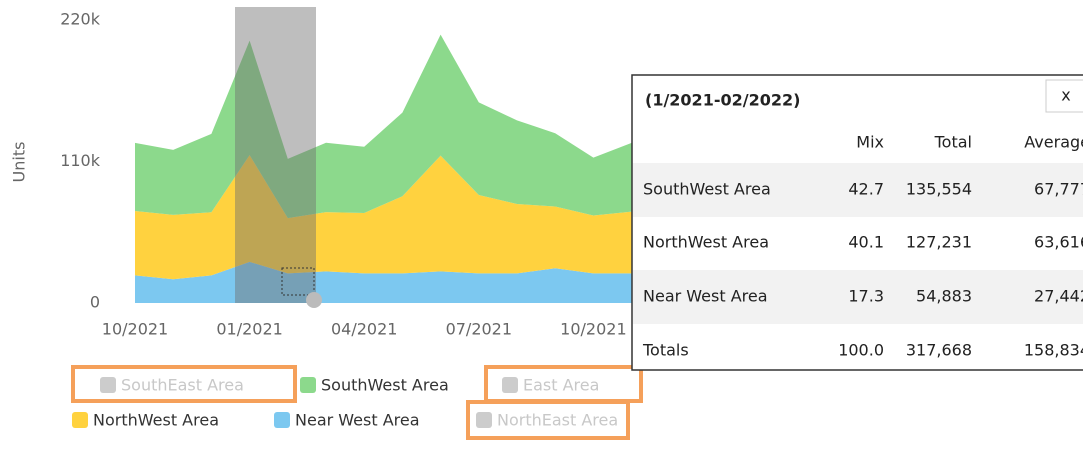  What do you see at coordinates (19, 162) in the screenshot?
I see `y-axis-label: Units` at bounding box center [19, 162].